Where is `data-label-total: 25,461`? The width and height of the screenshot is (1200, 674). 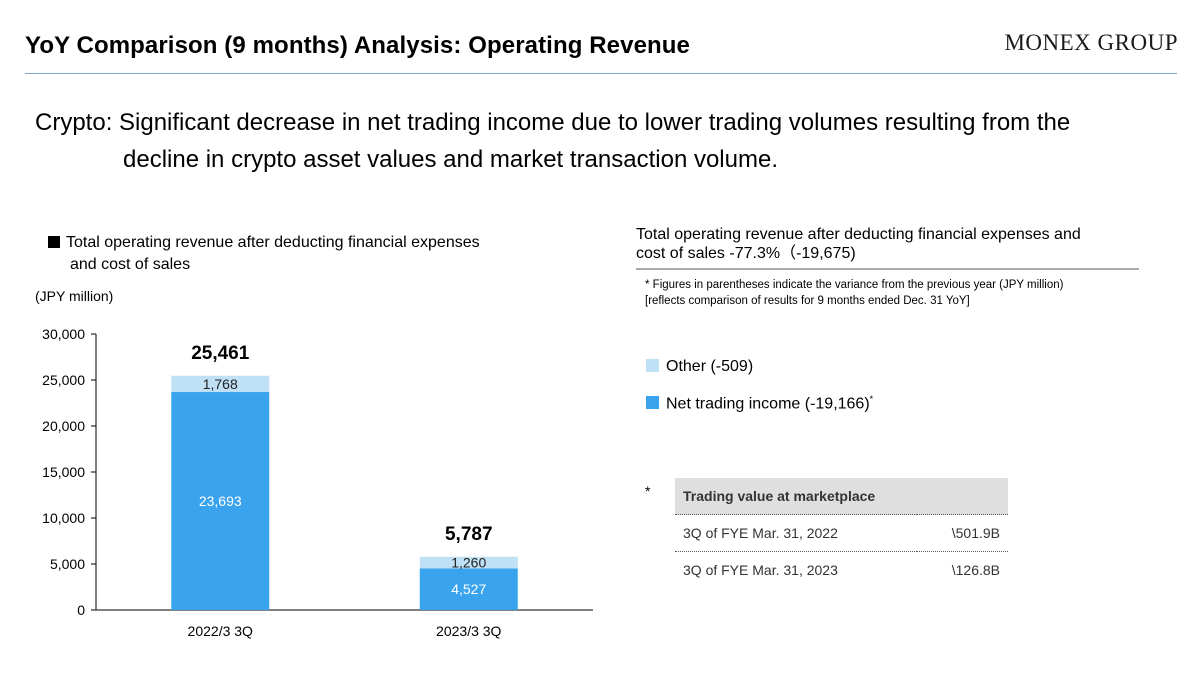 data-label-total: 25,461 is located at coordinates (220, 353).